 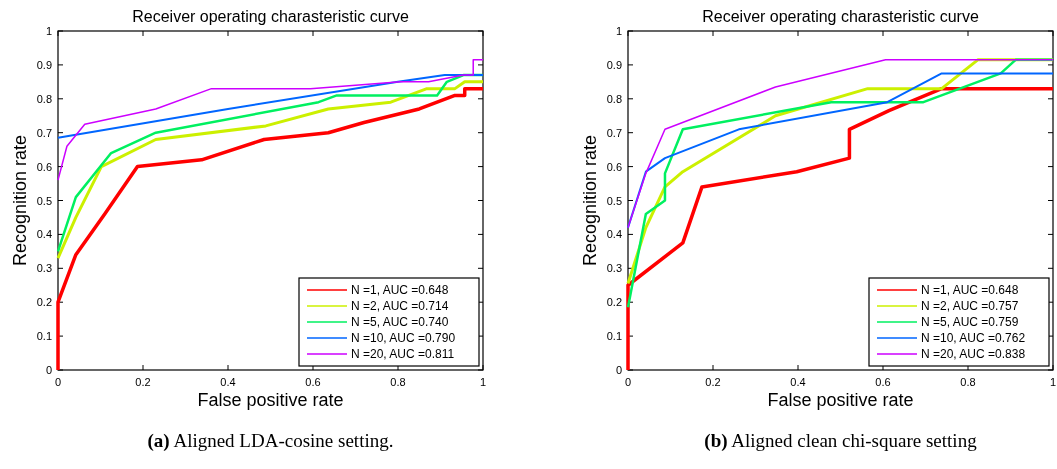 I want to click on text: (a) Aligned LDA-cosine setting., so click(x=270, y=441).